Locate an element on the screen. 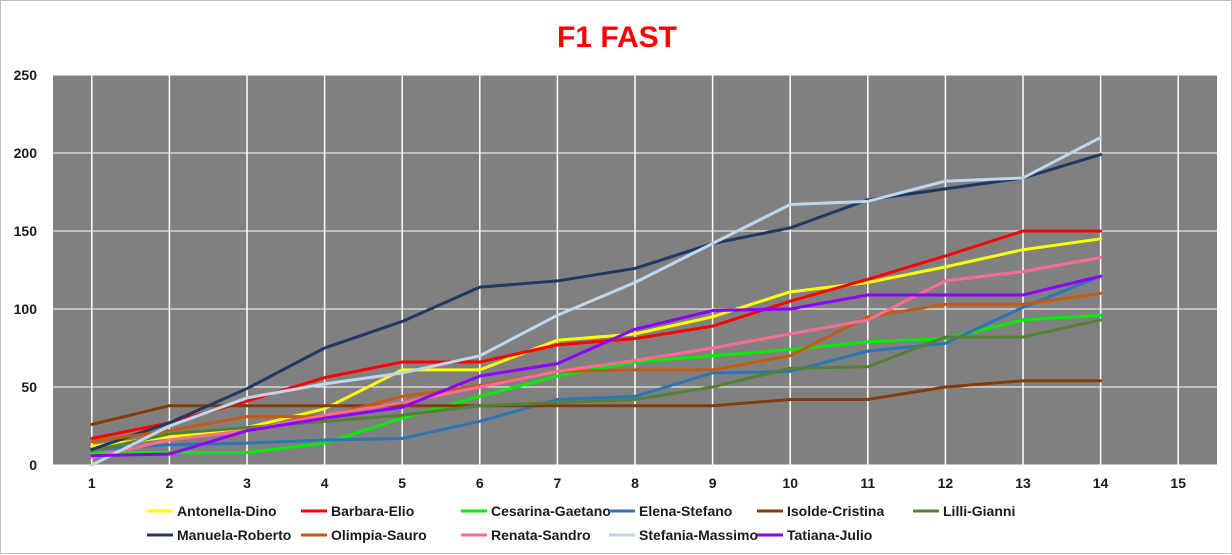 The width and height of the screenshot is (1232, 555). x-tick-label: 7 is located at coordinates (558, 483).